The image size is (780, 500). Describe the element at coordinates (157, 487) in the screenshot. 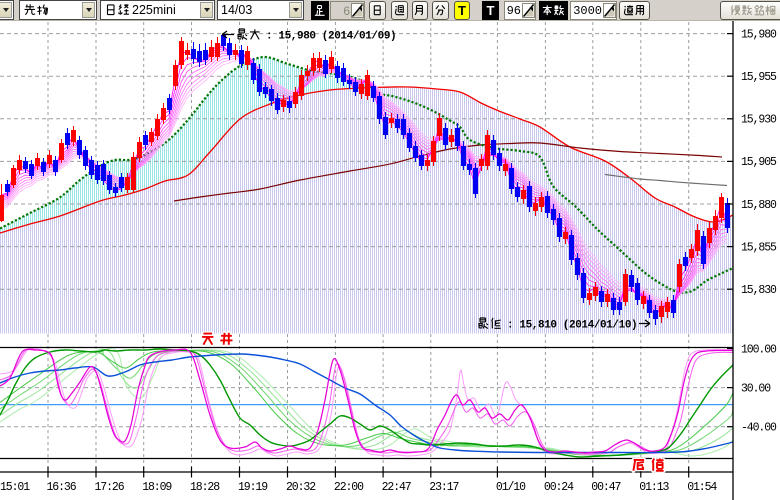

I see `svg-text: 18:09` at that location.